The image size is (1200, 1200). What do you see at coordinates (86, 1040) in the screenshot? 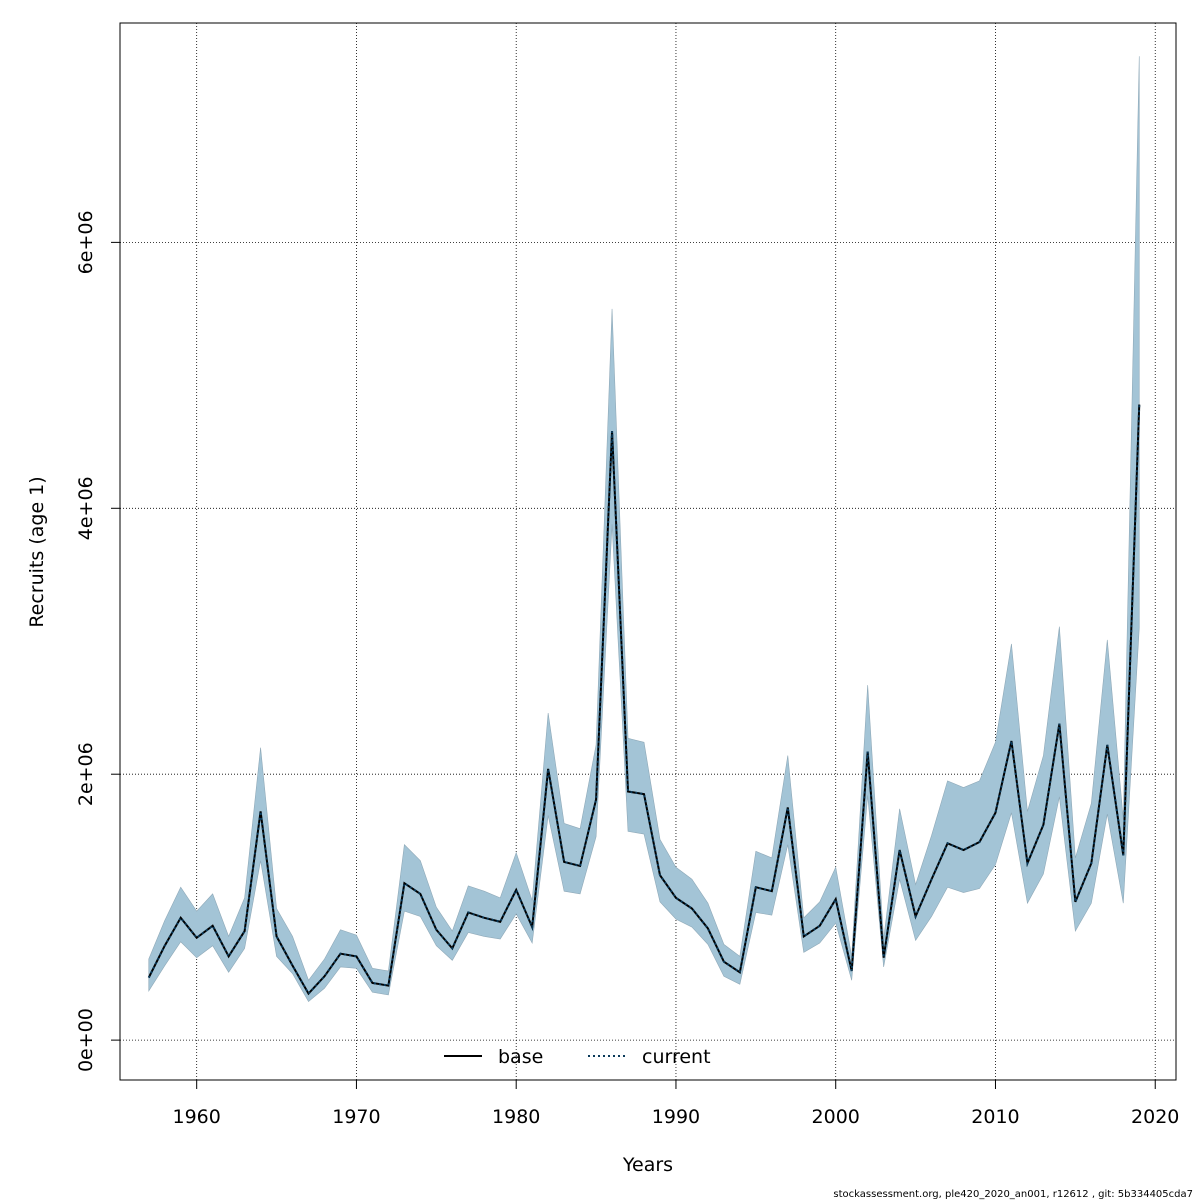
I see `y-tick-label: 0e+00` at bounding box center [86, 1040].